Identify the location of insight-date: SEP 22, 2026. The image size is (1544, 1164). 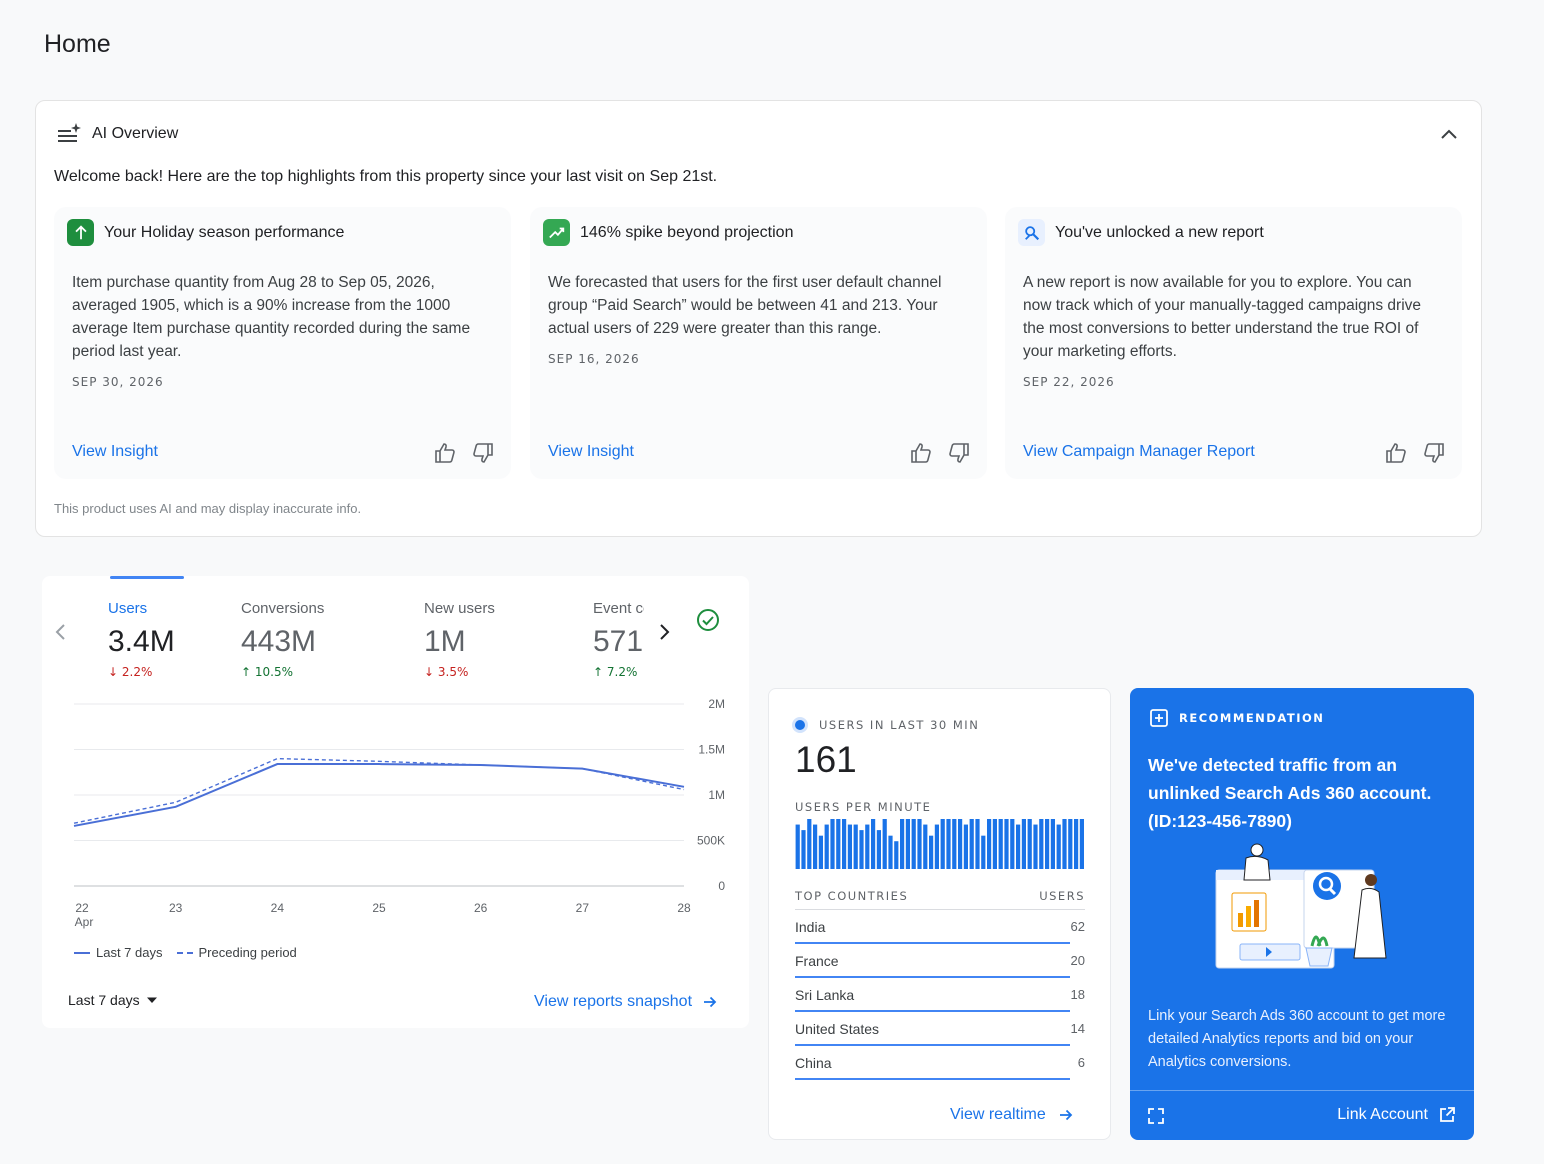
(1069, 382).